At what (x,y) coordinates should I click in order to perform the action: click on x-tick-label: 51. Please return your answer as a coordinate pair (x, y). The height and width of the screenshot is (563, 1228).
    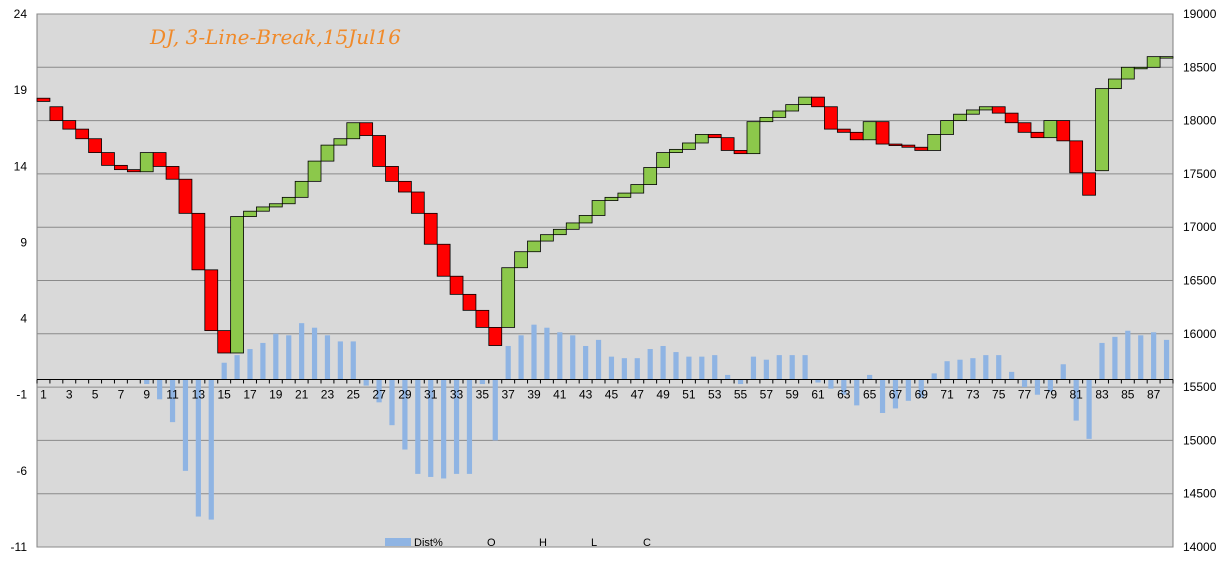
    Looking at the image, I should click on (689, 394).